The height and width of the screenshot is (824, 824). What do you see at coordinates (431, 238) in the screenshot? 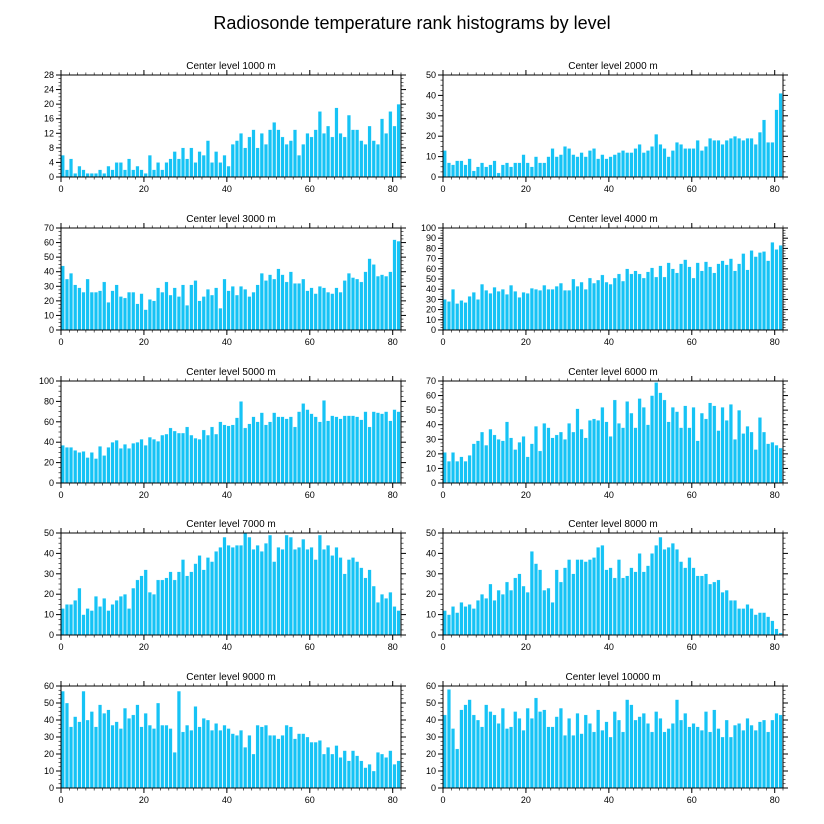
I see `y-tick-label: 90` at bounding box center [431, 238].